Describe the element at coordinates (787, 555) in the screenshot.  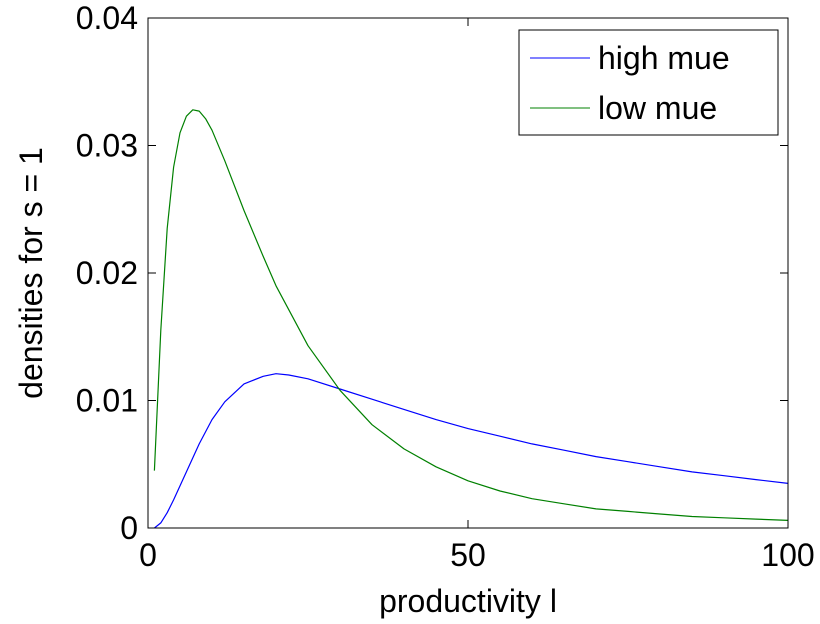
I see `x-tick-label: 100` at that location.